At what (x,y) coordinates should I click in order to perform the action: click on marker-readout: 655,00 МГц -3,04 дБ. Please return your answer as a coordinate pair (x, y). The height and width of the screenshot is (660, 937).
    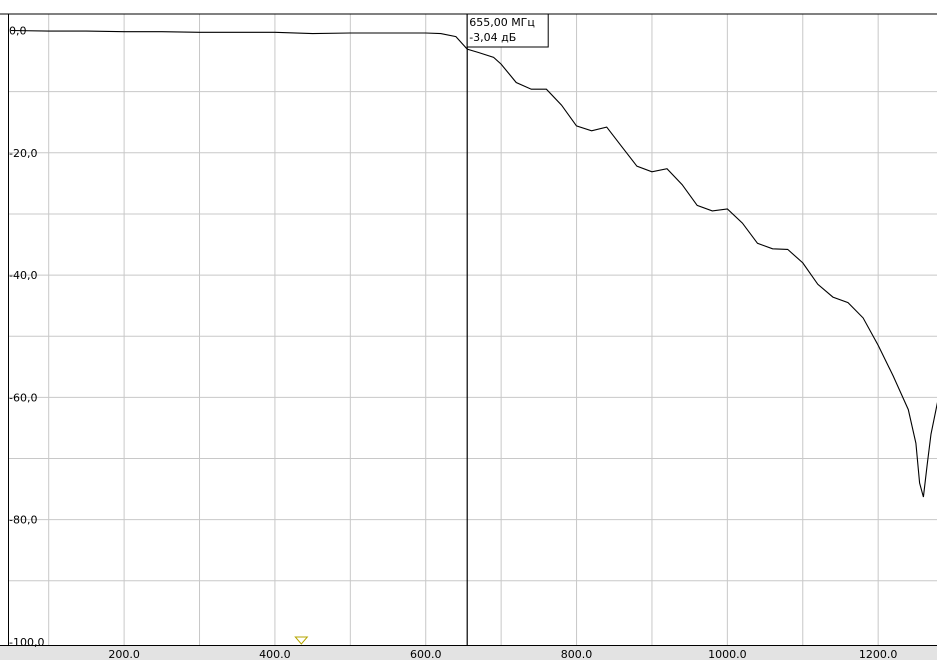
    Looking at the image, I should click on (507, 30).